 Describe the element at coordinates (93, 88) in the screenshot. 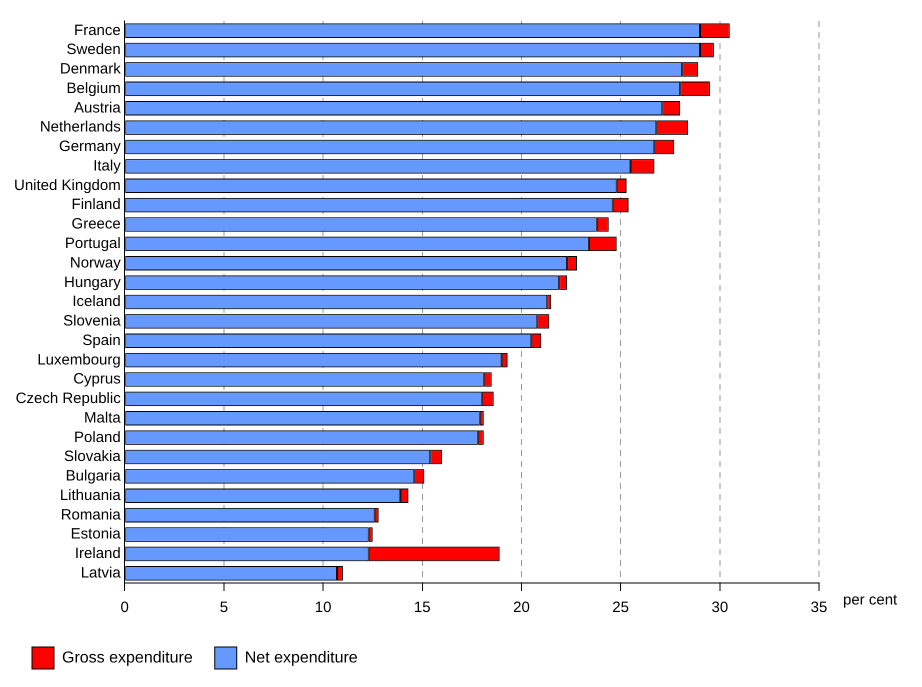

I see `y-tick-label: Belgium` at that location.